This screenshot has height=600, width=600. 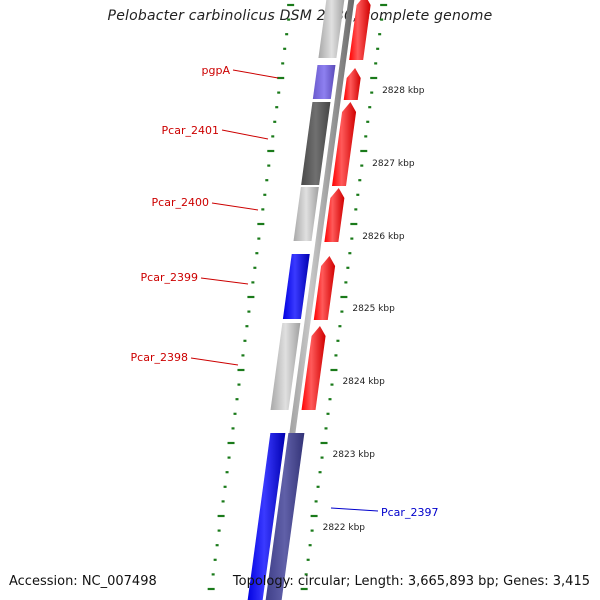 I want to click on gene-label: Pcar_2400, so click(x=180, y=202).